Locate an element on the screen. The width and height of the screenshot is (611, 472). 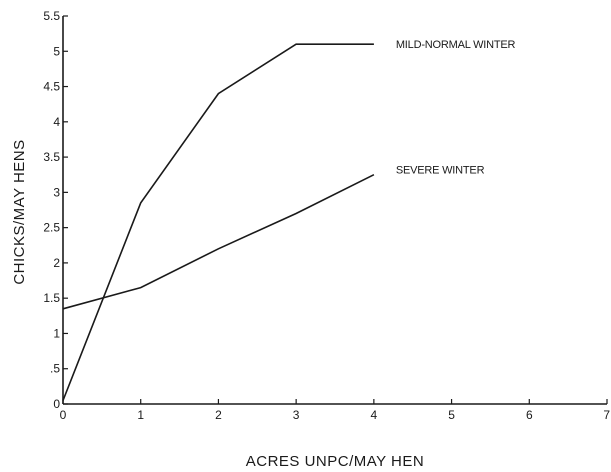
x-tick-label: 5 is located at coordinates (451, 415).